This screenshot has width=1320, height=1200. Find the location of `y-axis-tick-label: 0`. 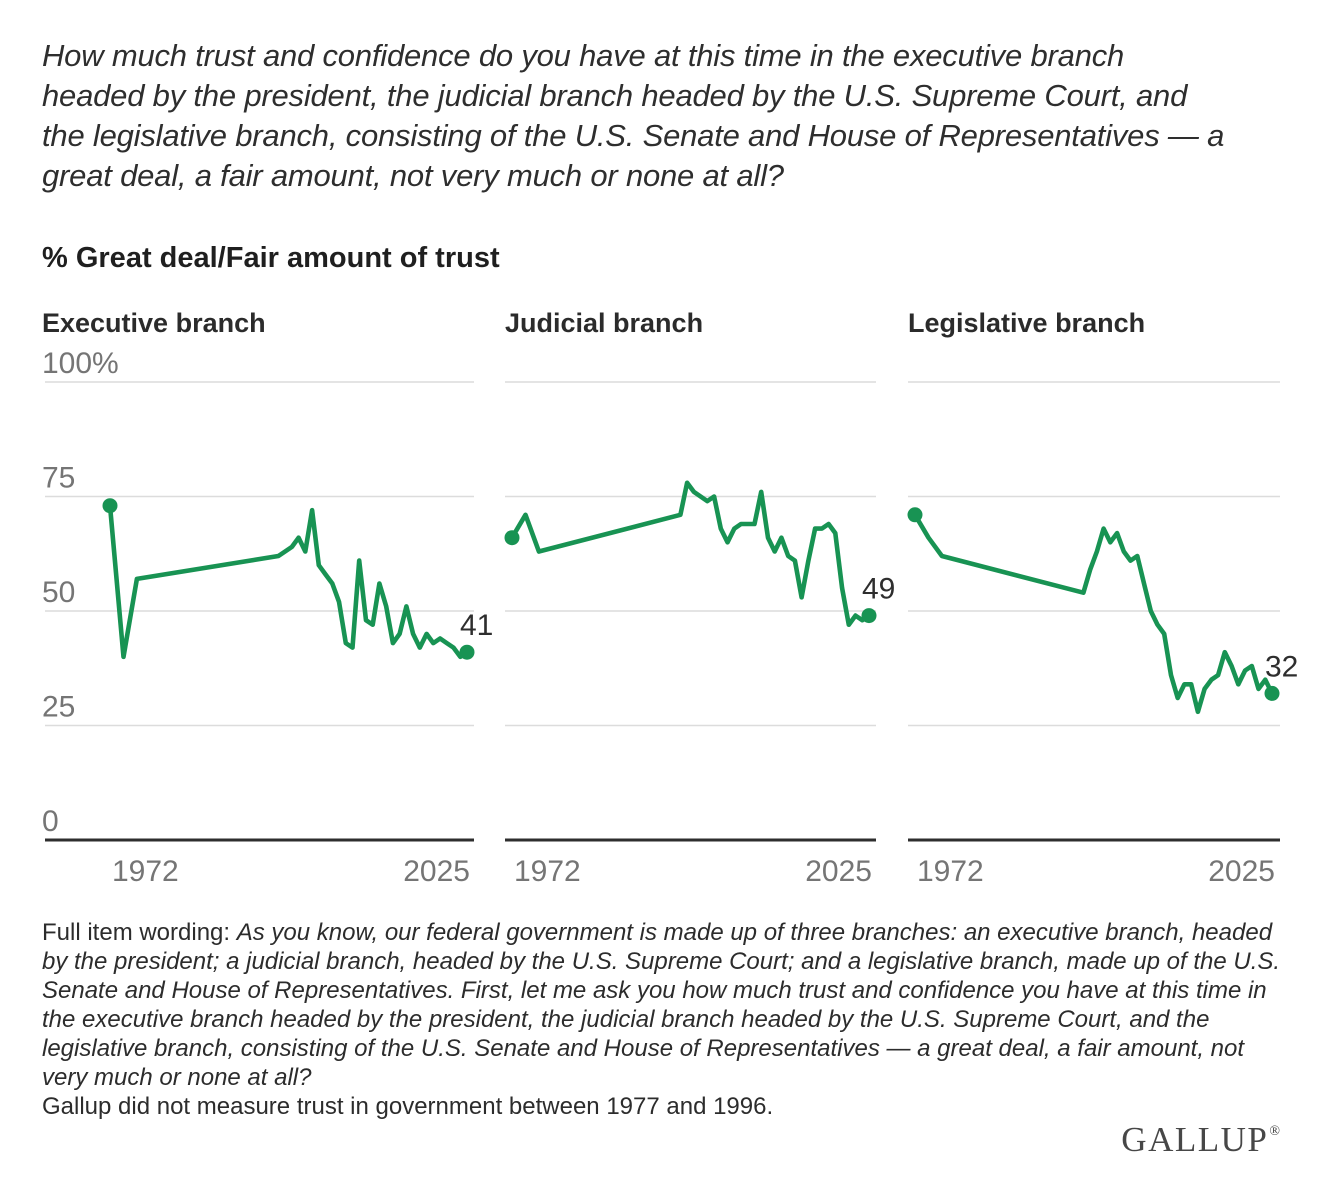

y-axis-tick-label: 0 is located at coordinates (50, 821).